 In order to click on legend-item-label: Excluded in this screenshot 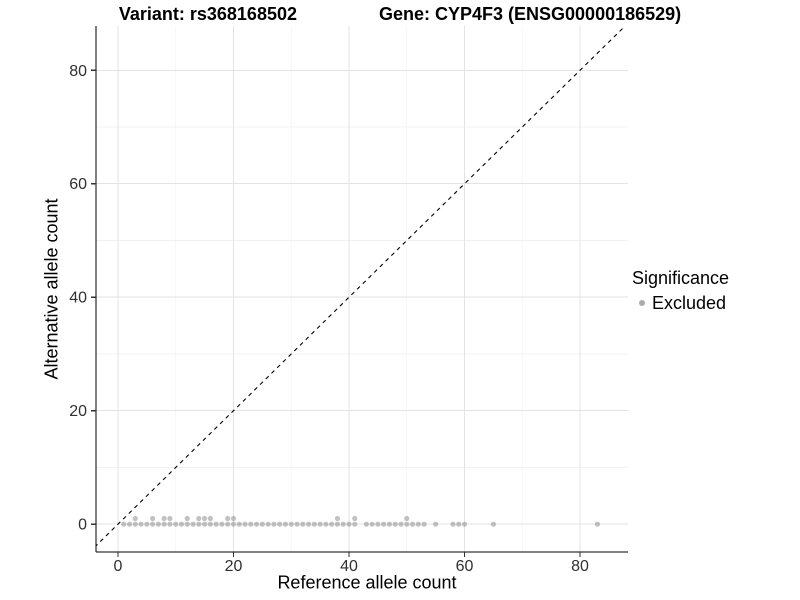, I will do `click(689, 303)`.